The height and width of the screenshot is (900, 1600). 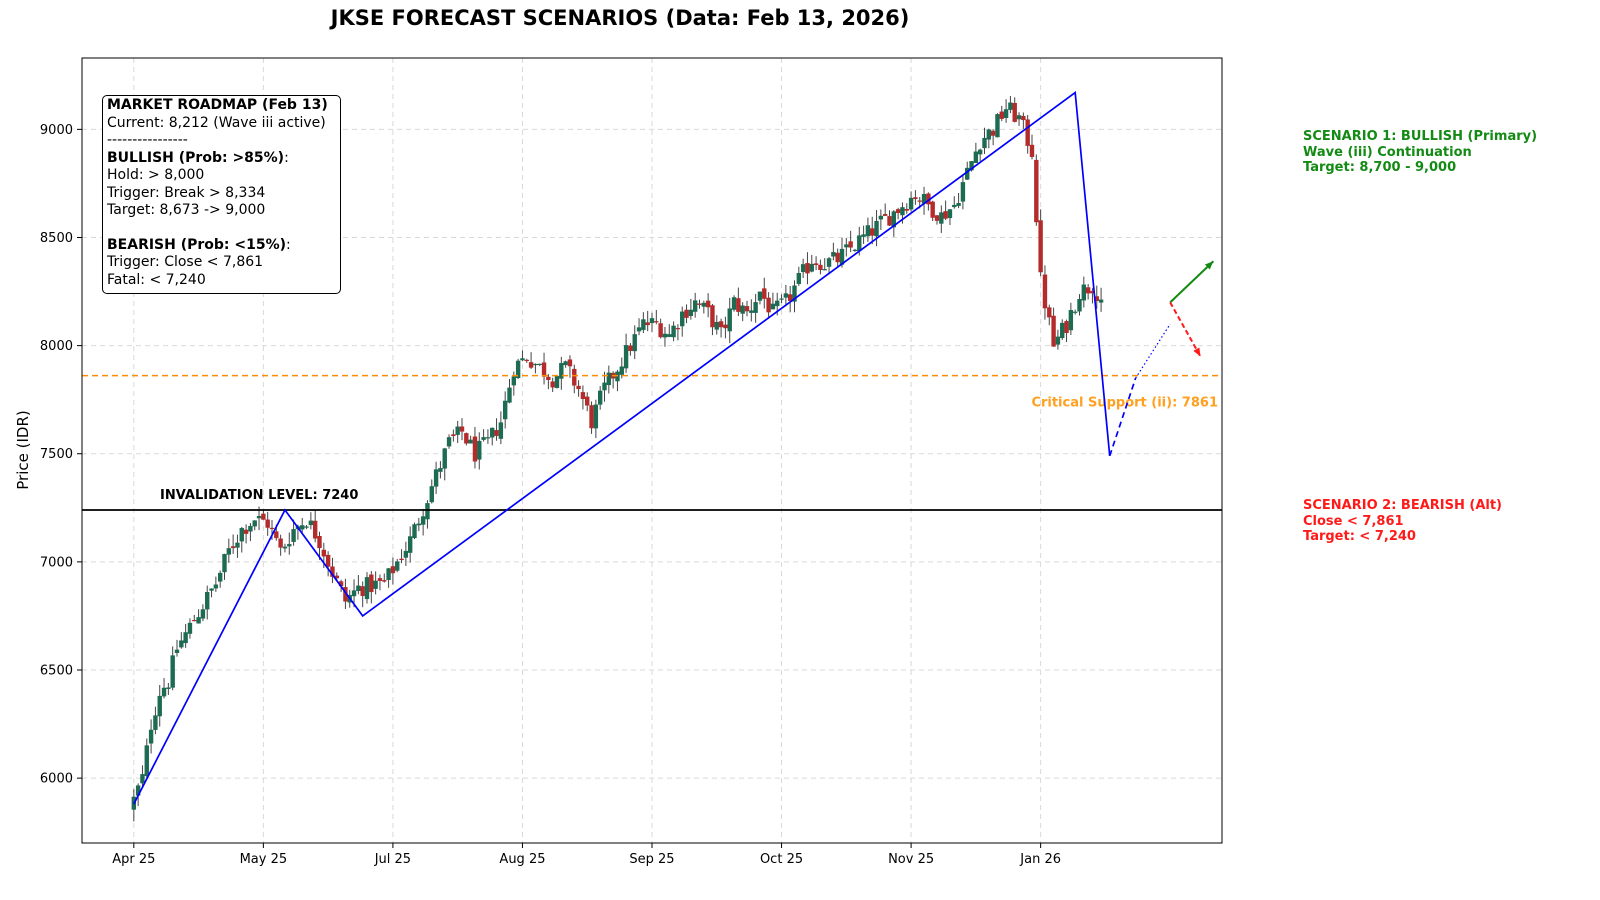 I want to click on wave-projection-dotted, so click(x=1153, y=351).